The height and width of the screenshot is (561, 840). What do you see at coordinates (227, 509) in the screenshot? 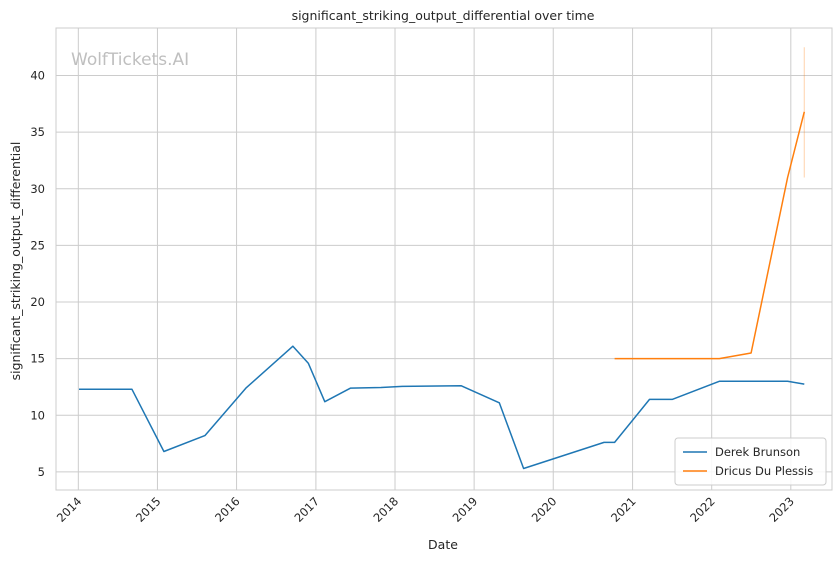
I see `x-tick-label: 2016` at bounding box center [227, 509].